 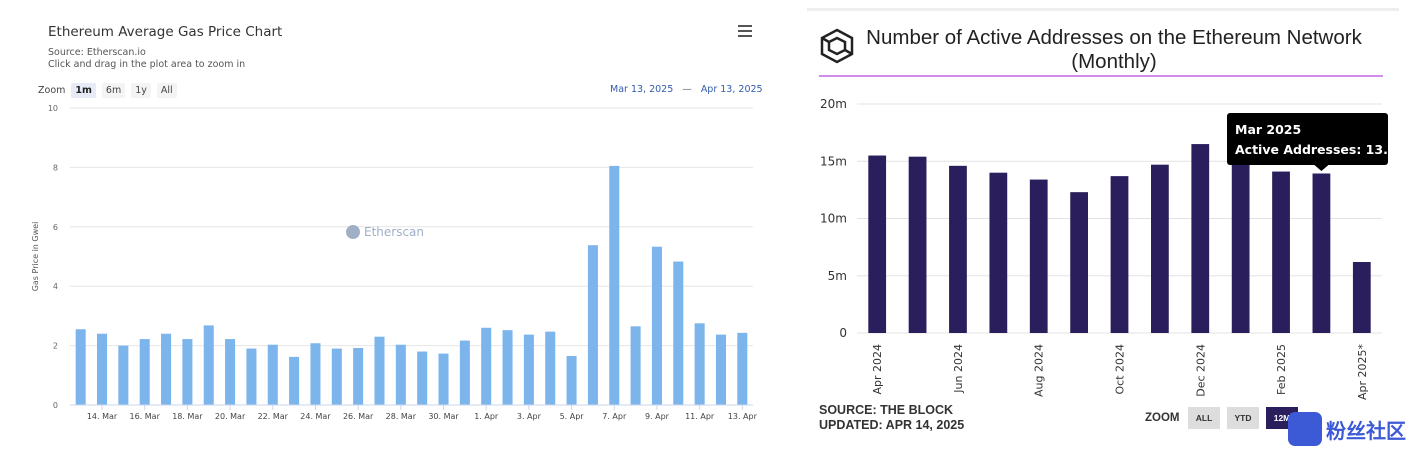 What do you see at coordinates (1281, 369) in the screenshot?
I see `x-tick-label: Feb 2025` at bounding box center [1281, 369].